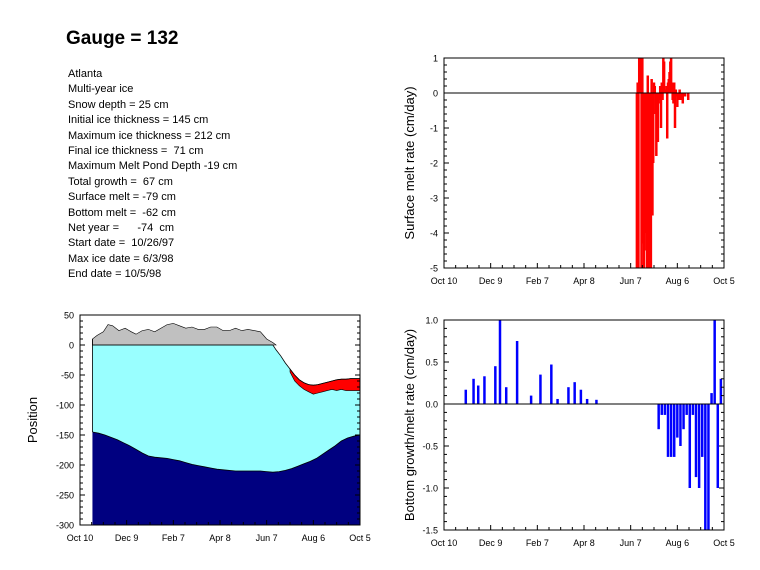 This screenshot has height=570, width=760. What do you see at coordinates (153, 166) in the screenshot?
I see `info-line-melt-pond-depth: Maximum Melt Pond Depth -19 cm` at bounding box center [153, 166].